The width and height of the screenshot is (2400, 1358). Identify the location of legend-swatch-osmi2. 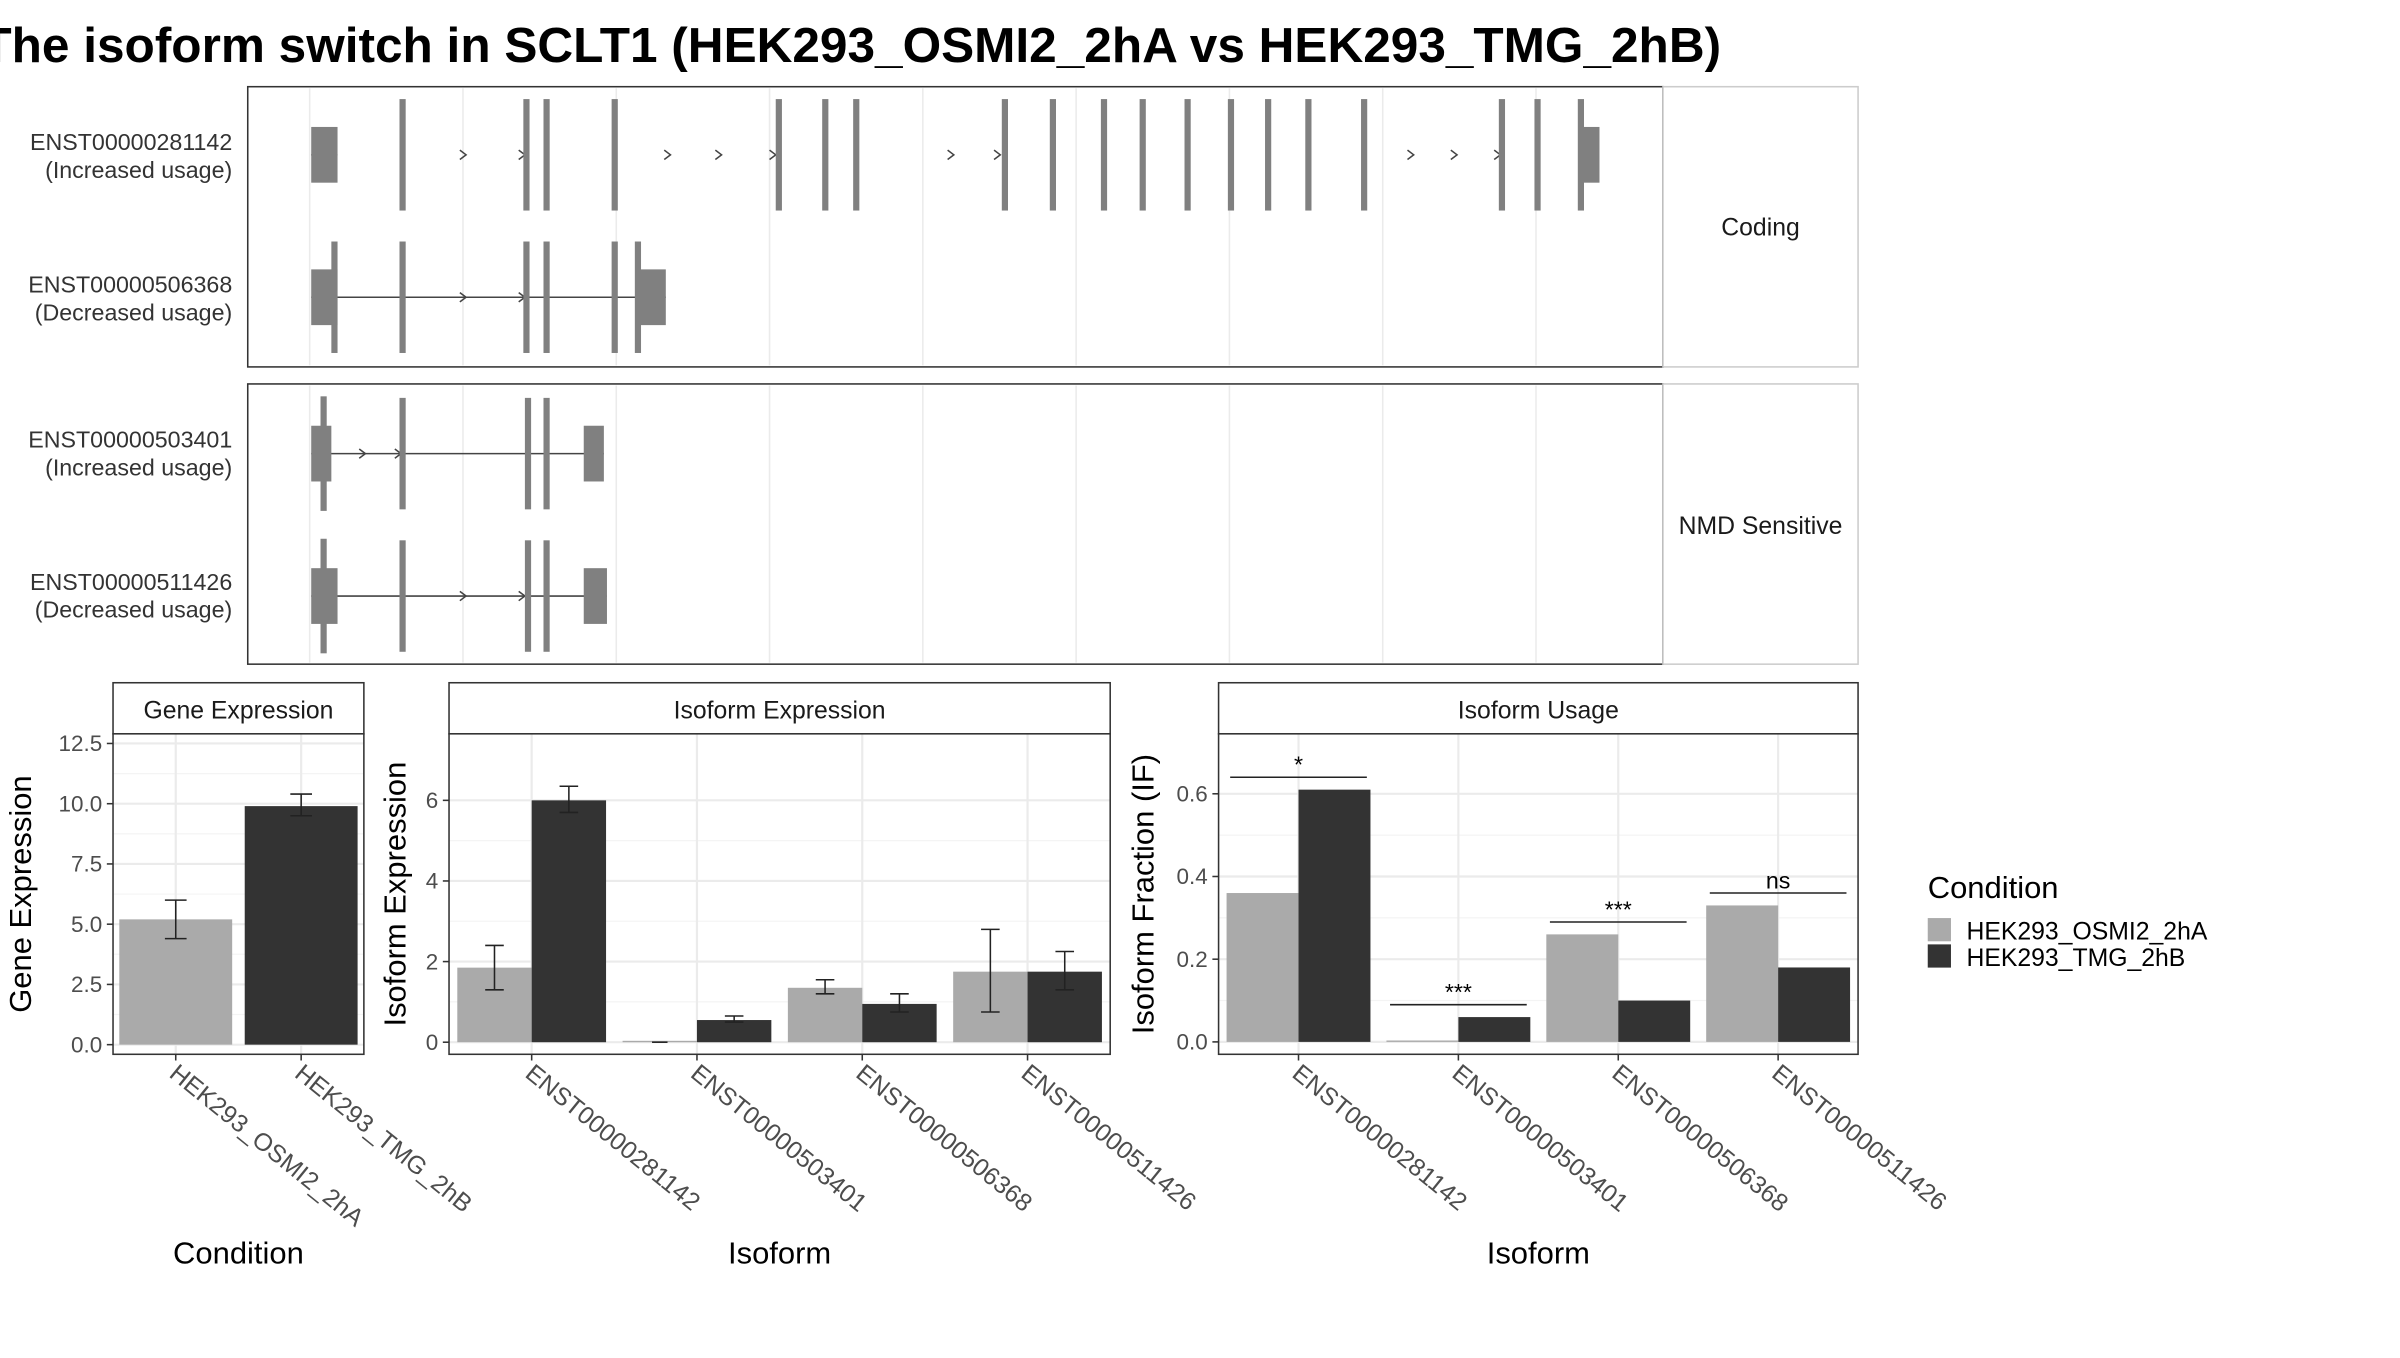
(1939, 930).